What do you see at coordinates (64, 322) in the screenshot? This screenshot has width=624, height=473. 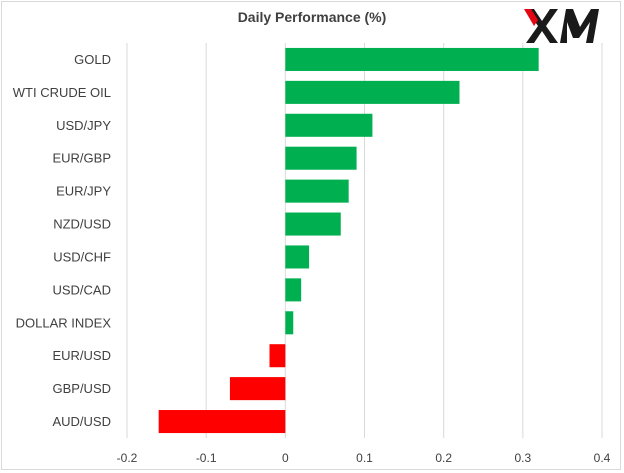 I see `category-label: DOLLAR INDEX` at bounding box center [64, 322].